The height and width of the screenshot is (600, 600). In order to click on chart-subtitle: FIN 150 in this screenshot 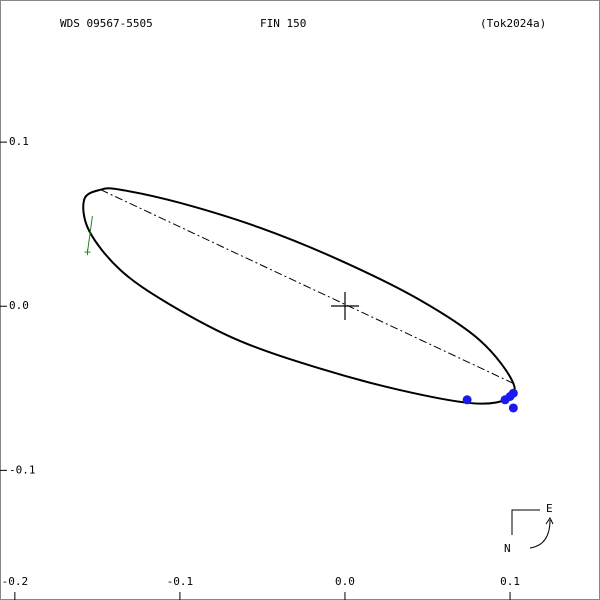, I will do `click(283, 23)`.